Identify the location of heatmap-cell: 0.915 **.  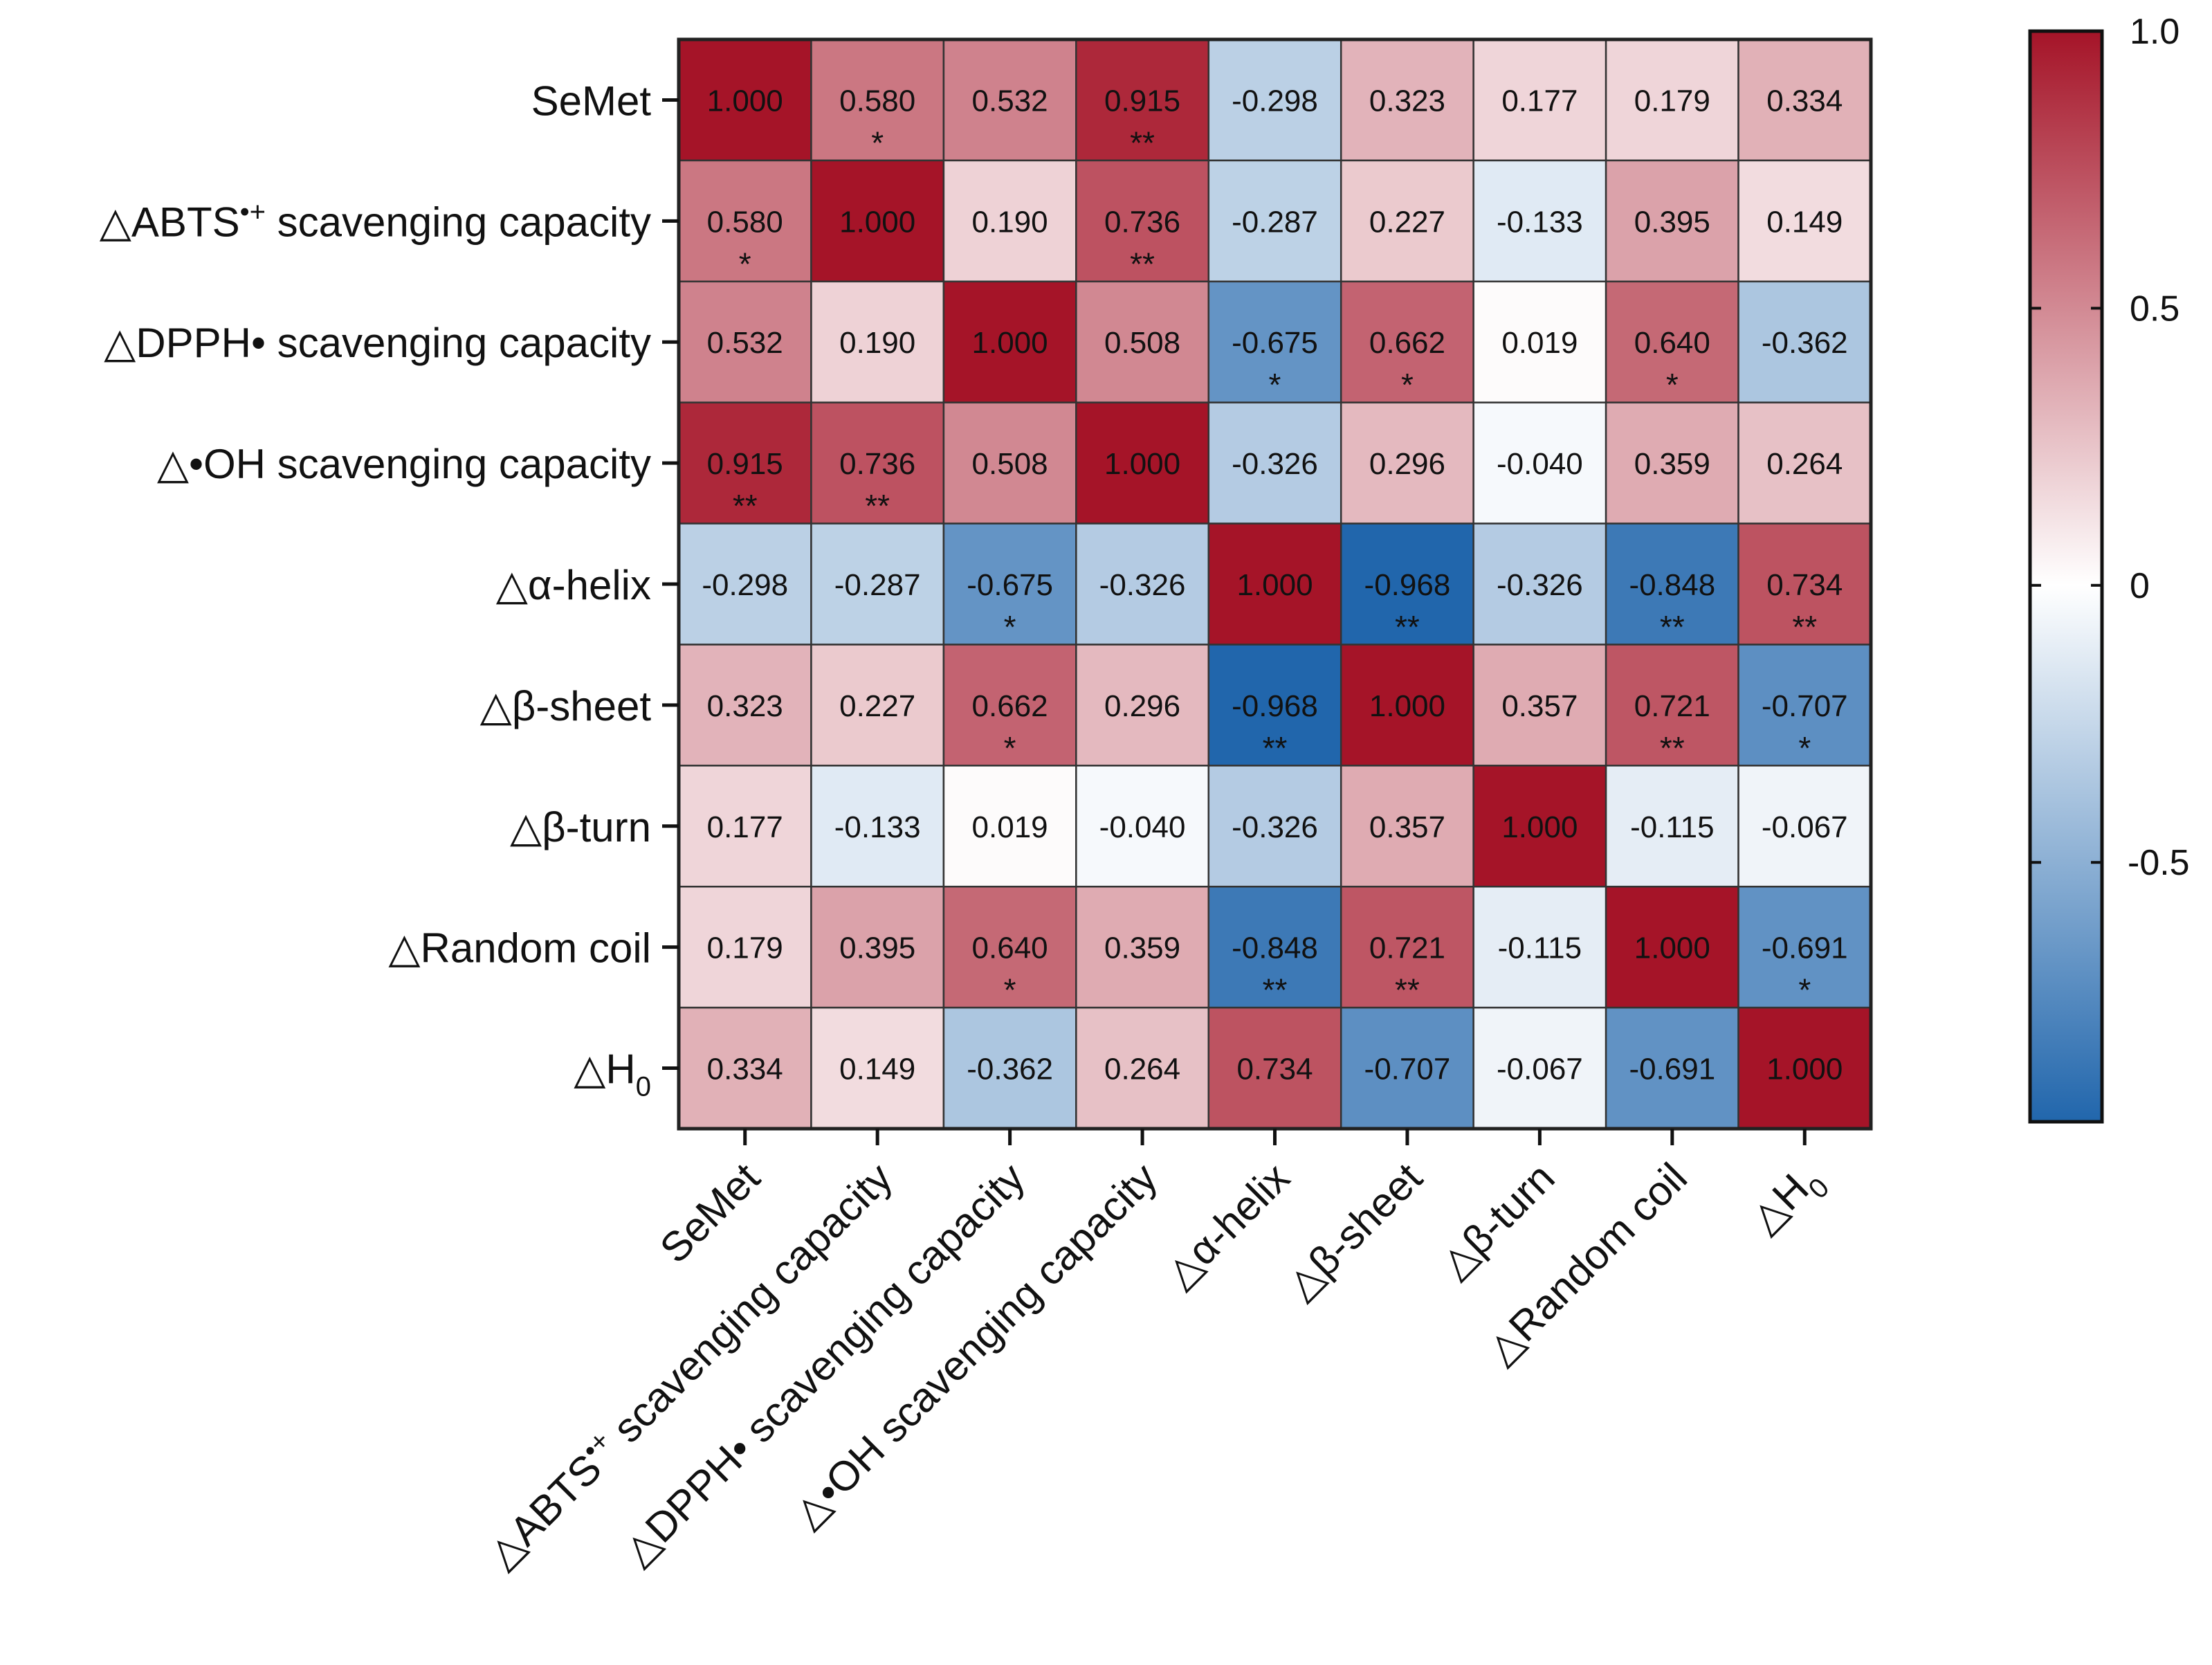
(744, 463).